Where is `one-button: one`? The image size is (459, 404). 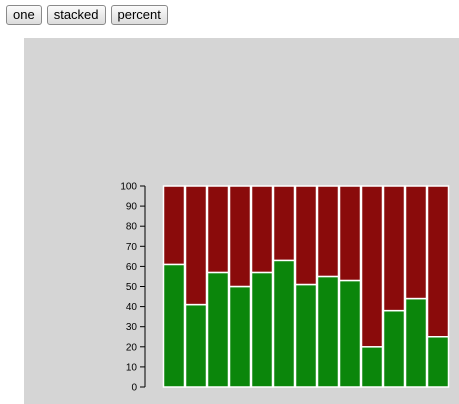 one-button: one is located at coordinates (24, 15).